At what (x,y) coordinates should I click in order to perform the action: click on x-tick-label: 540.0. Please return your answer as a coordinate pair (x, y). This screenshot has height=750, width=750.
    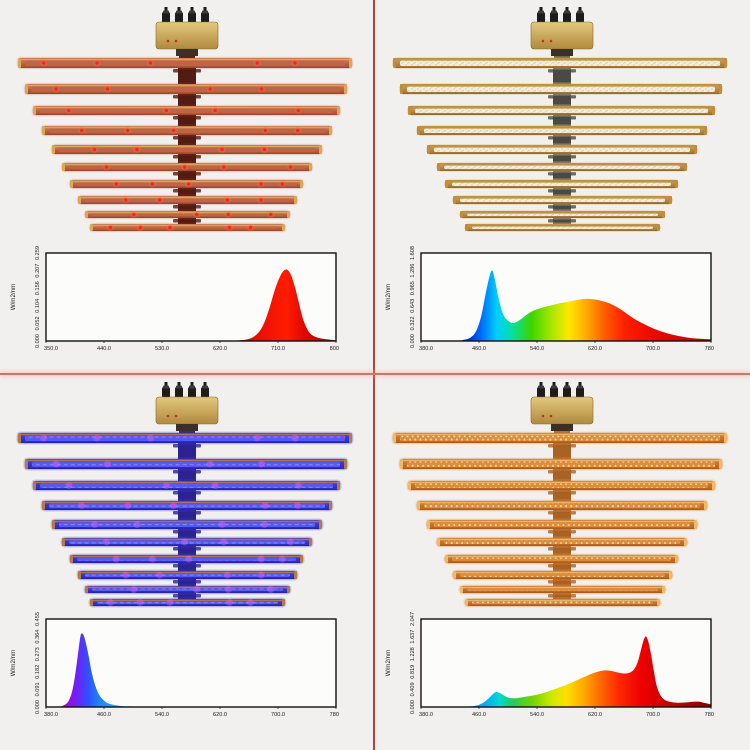
    Looking at the image, I should click on (537, 349).